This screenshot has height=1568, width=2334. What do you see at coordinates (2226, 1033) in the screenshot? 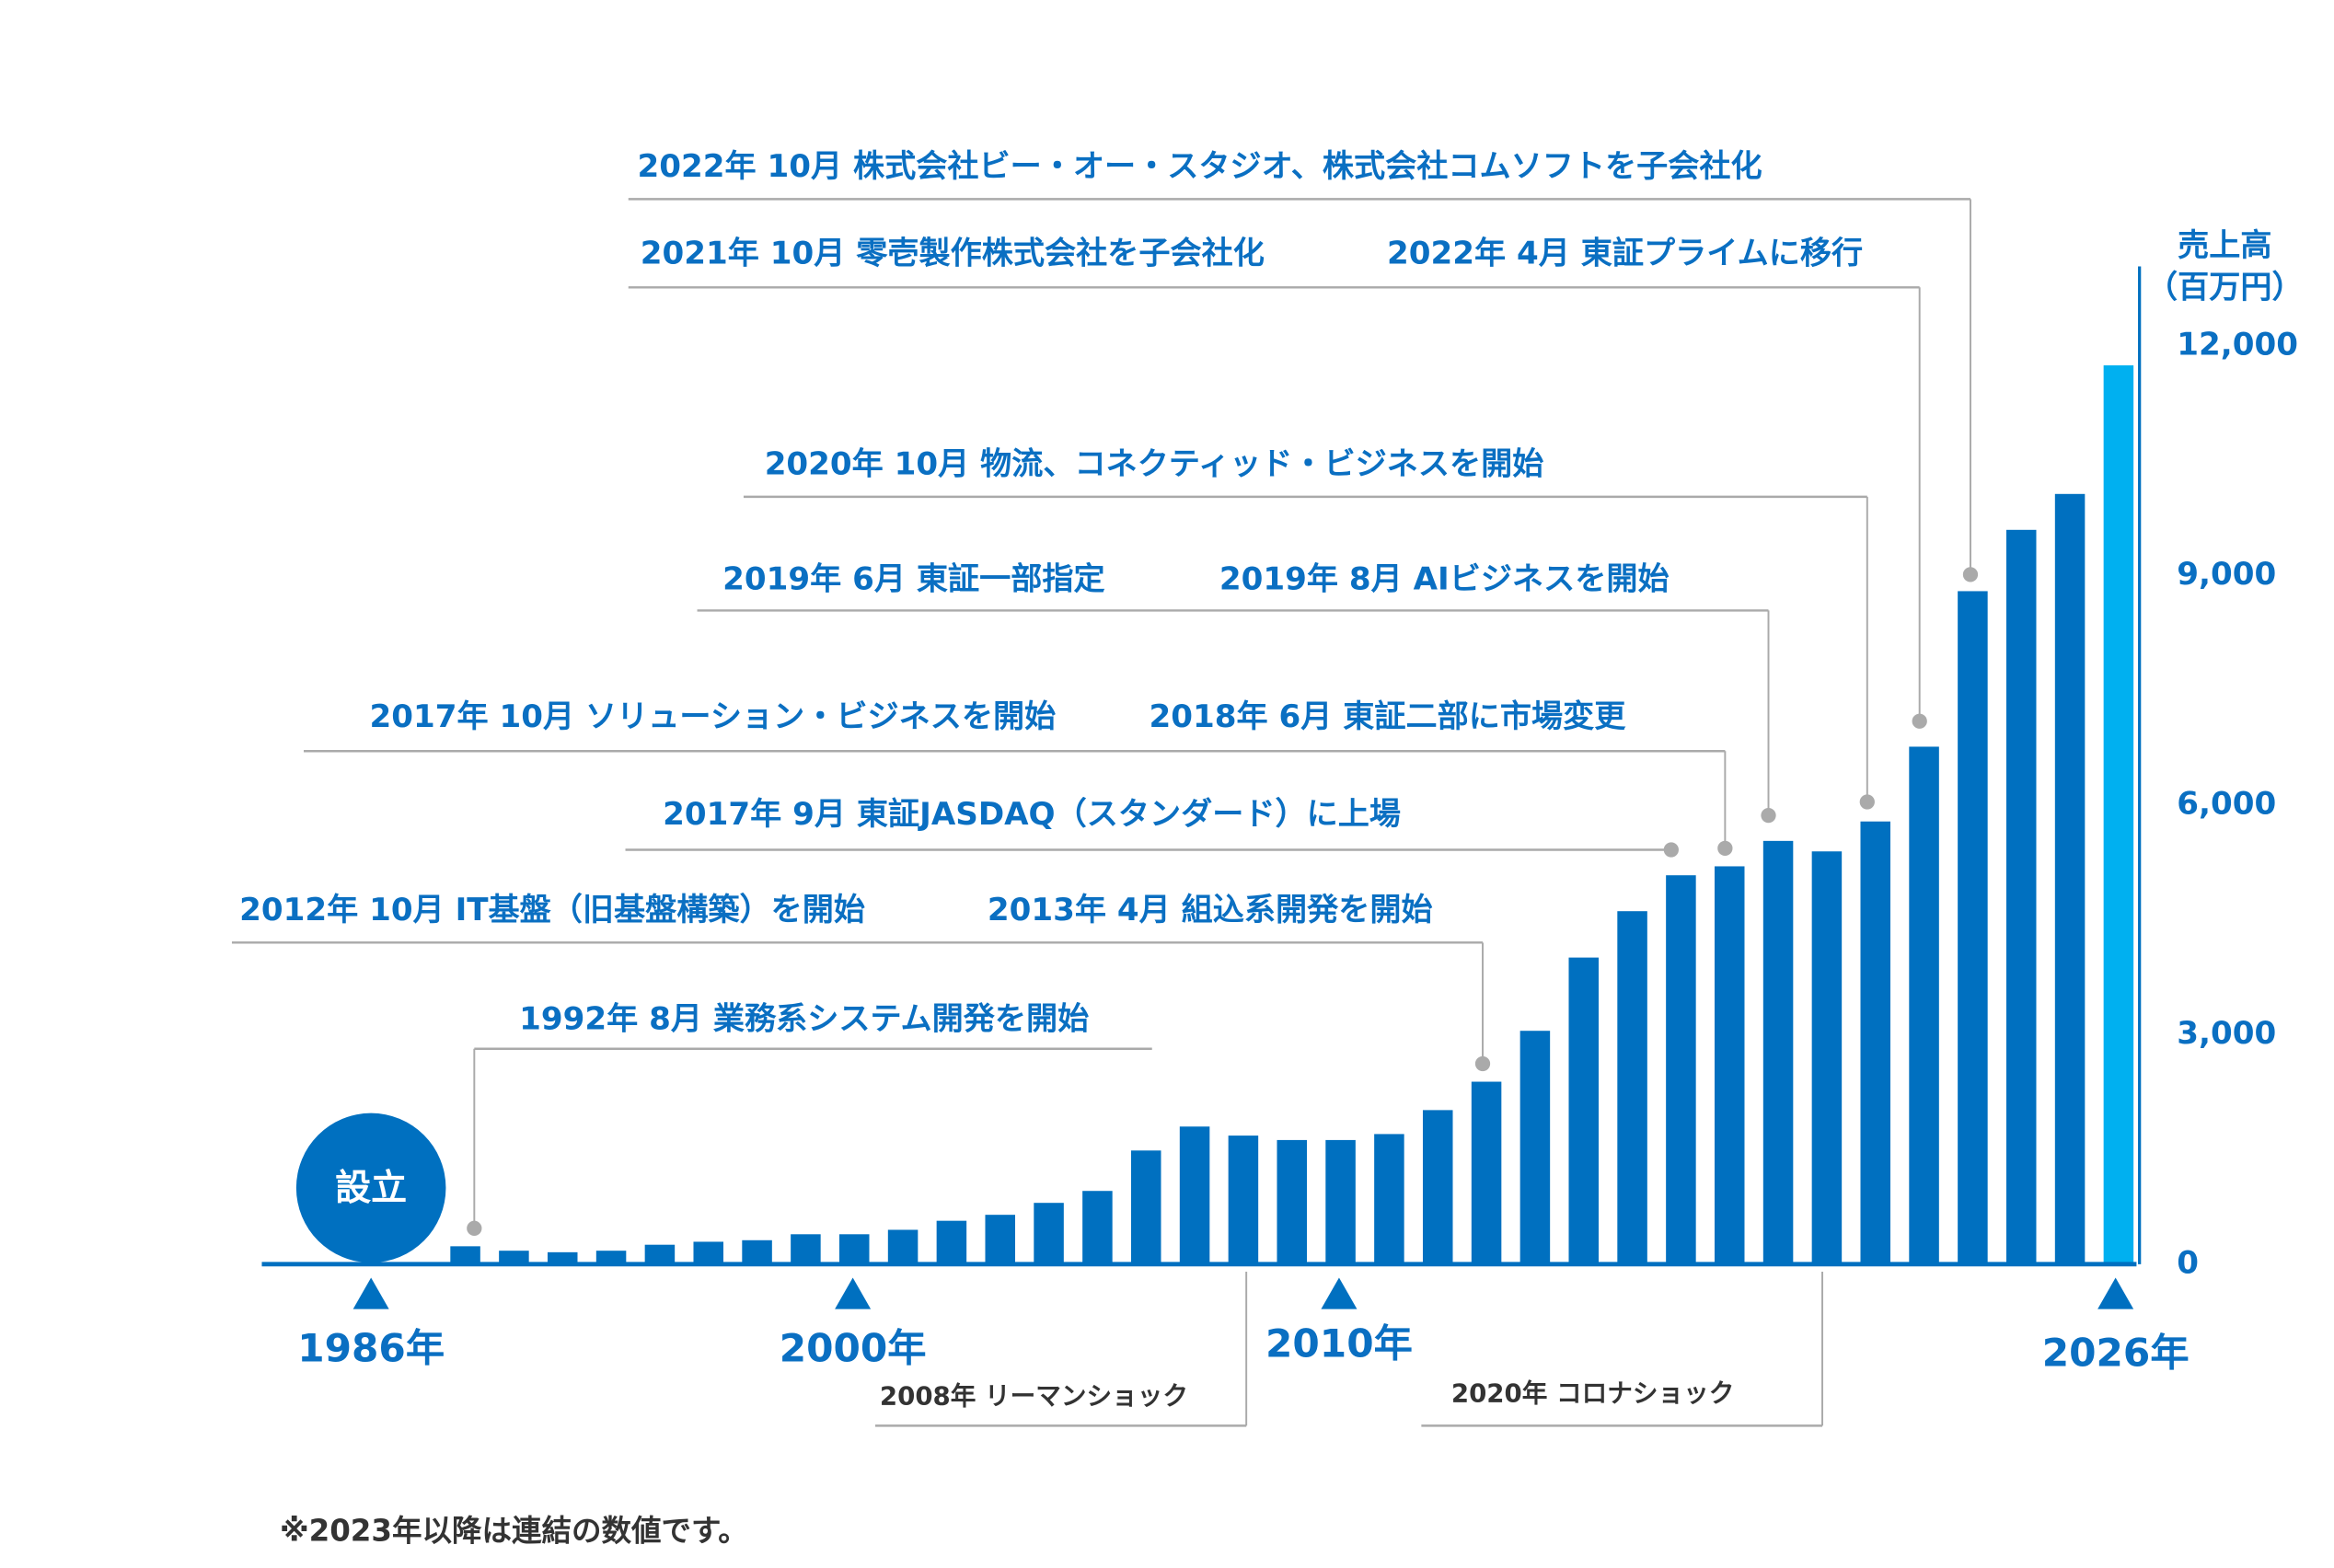
I see `y-tick-label: 3,000` at bounding box center [2226, 1033].